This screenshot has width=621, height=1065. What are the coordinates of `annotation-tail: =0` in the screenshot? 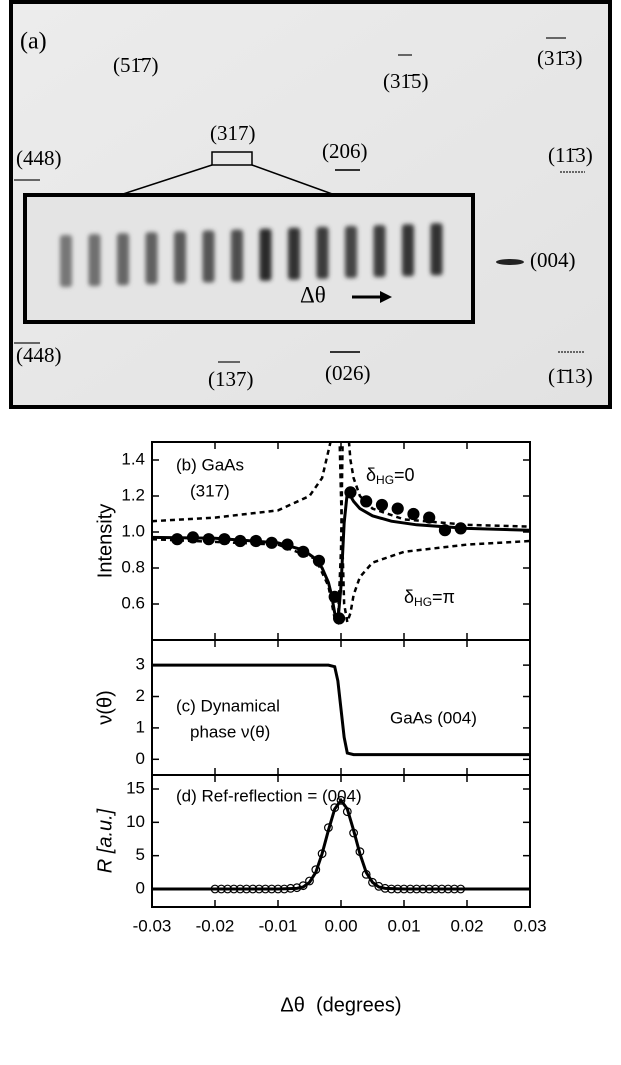 It's located at (404, 475).